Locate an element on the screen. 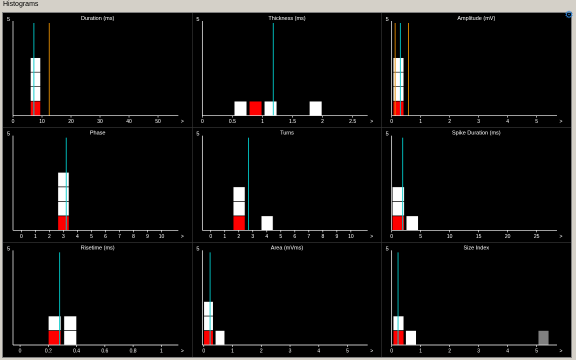 The width and height of the screenshot is (576, 362). x-tick-label: 0.4 is located at coordinates (76, 352).